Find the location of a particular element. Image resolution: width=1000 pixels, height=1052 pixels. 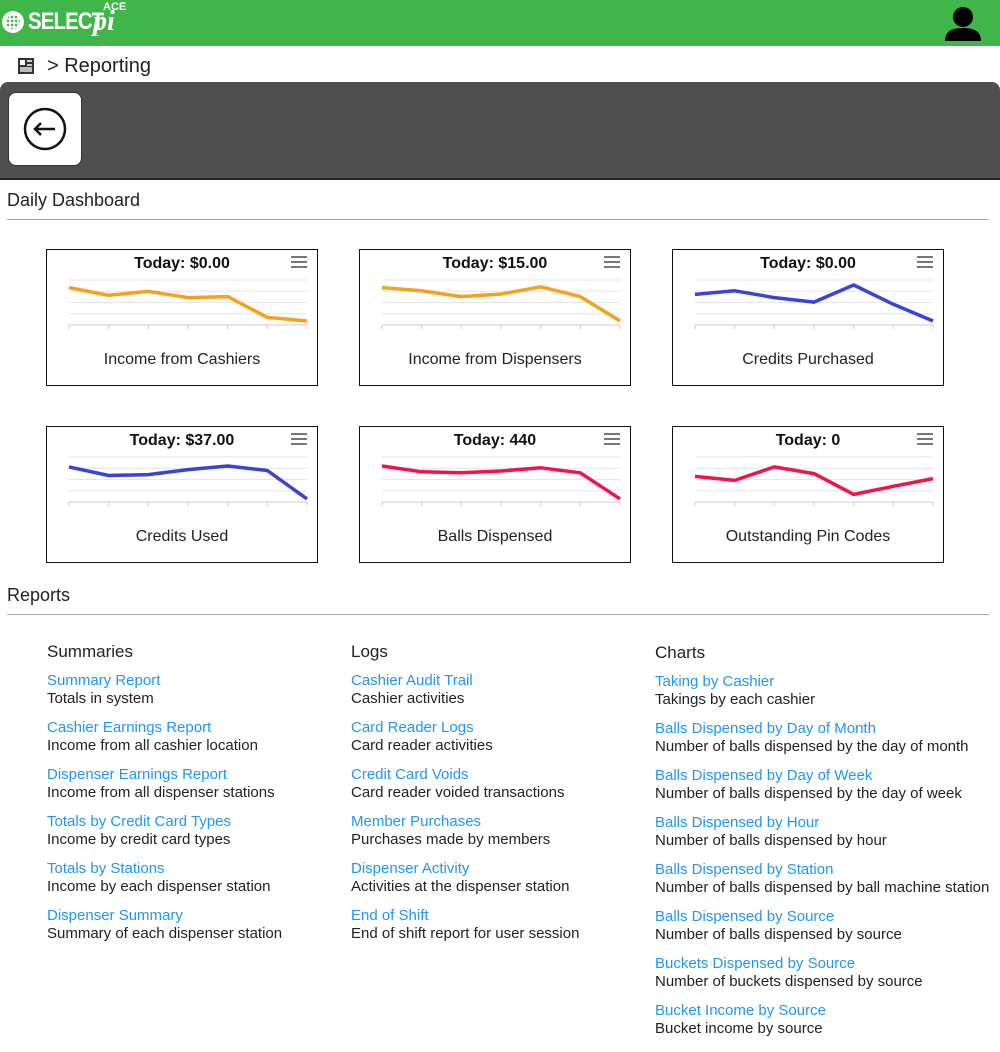

selectpi-logo: SELECT is located at coordinates (59, 22).